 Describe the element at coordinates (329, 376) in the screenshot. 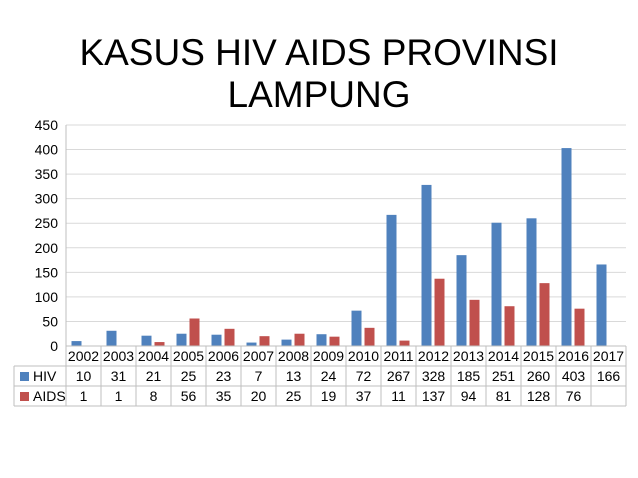

I see `data-label-hiv: 24` at that location.